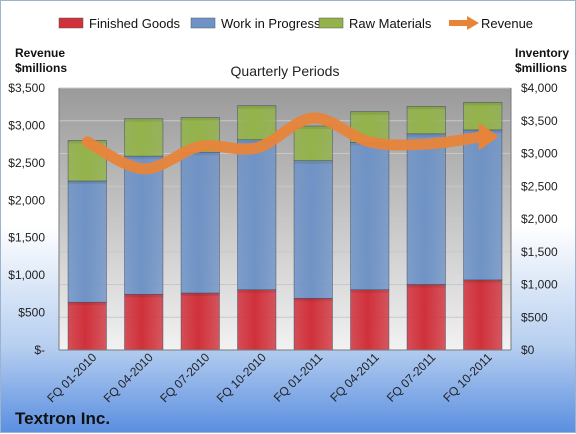  Describe the element at coordinates (354, 377) in the screenshot. I see `x-tick-label: FQ 04-2011` at that location.